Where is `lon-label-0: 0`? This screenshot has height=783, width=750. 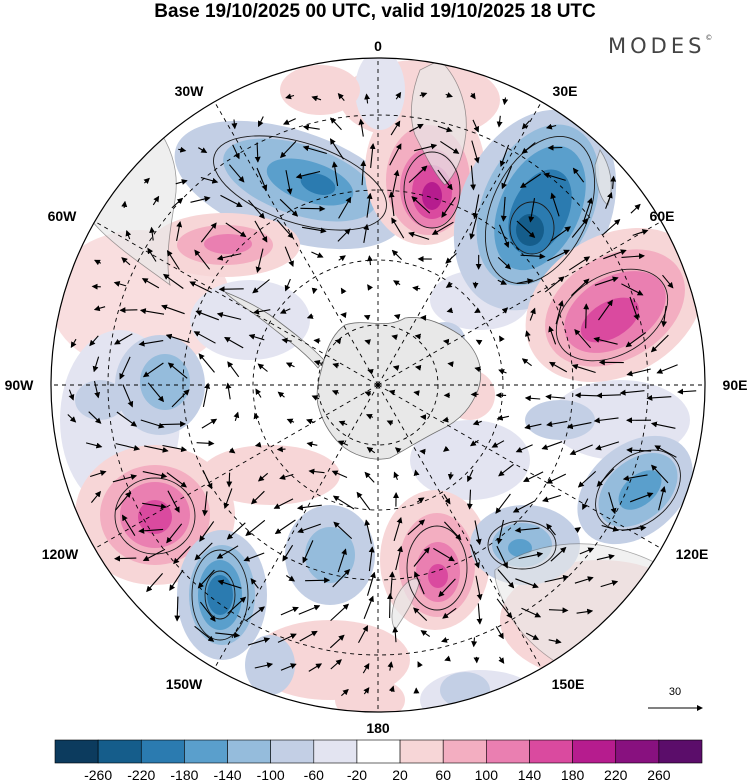
lon-label-0: 0 is located at coordinates (378, 46).